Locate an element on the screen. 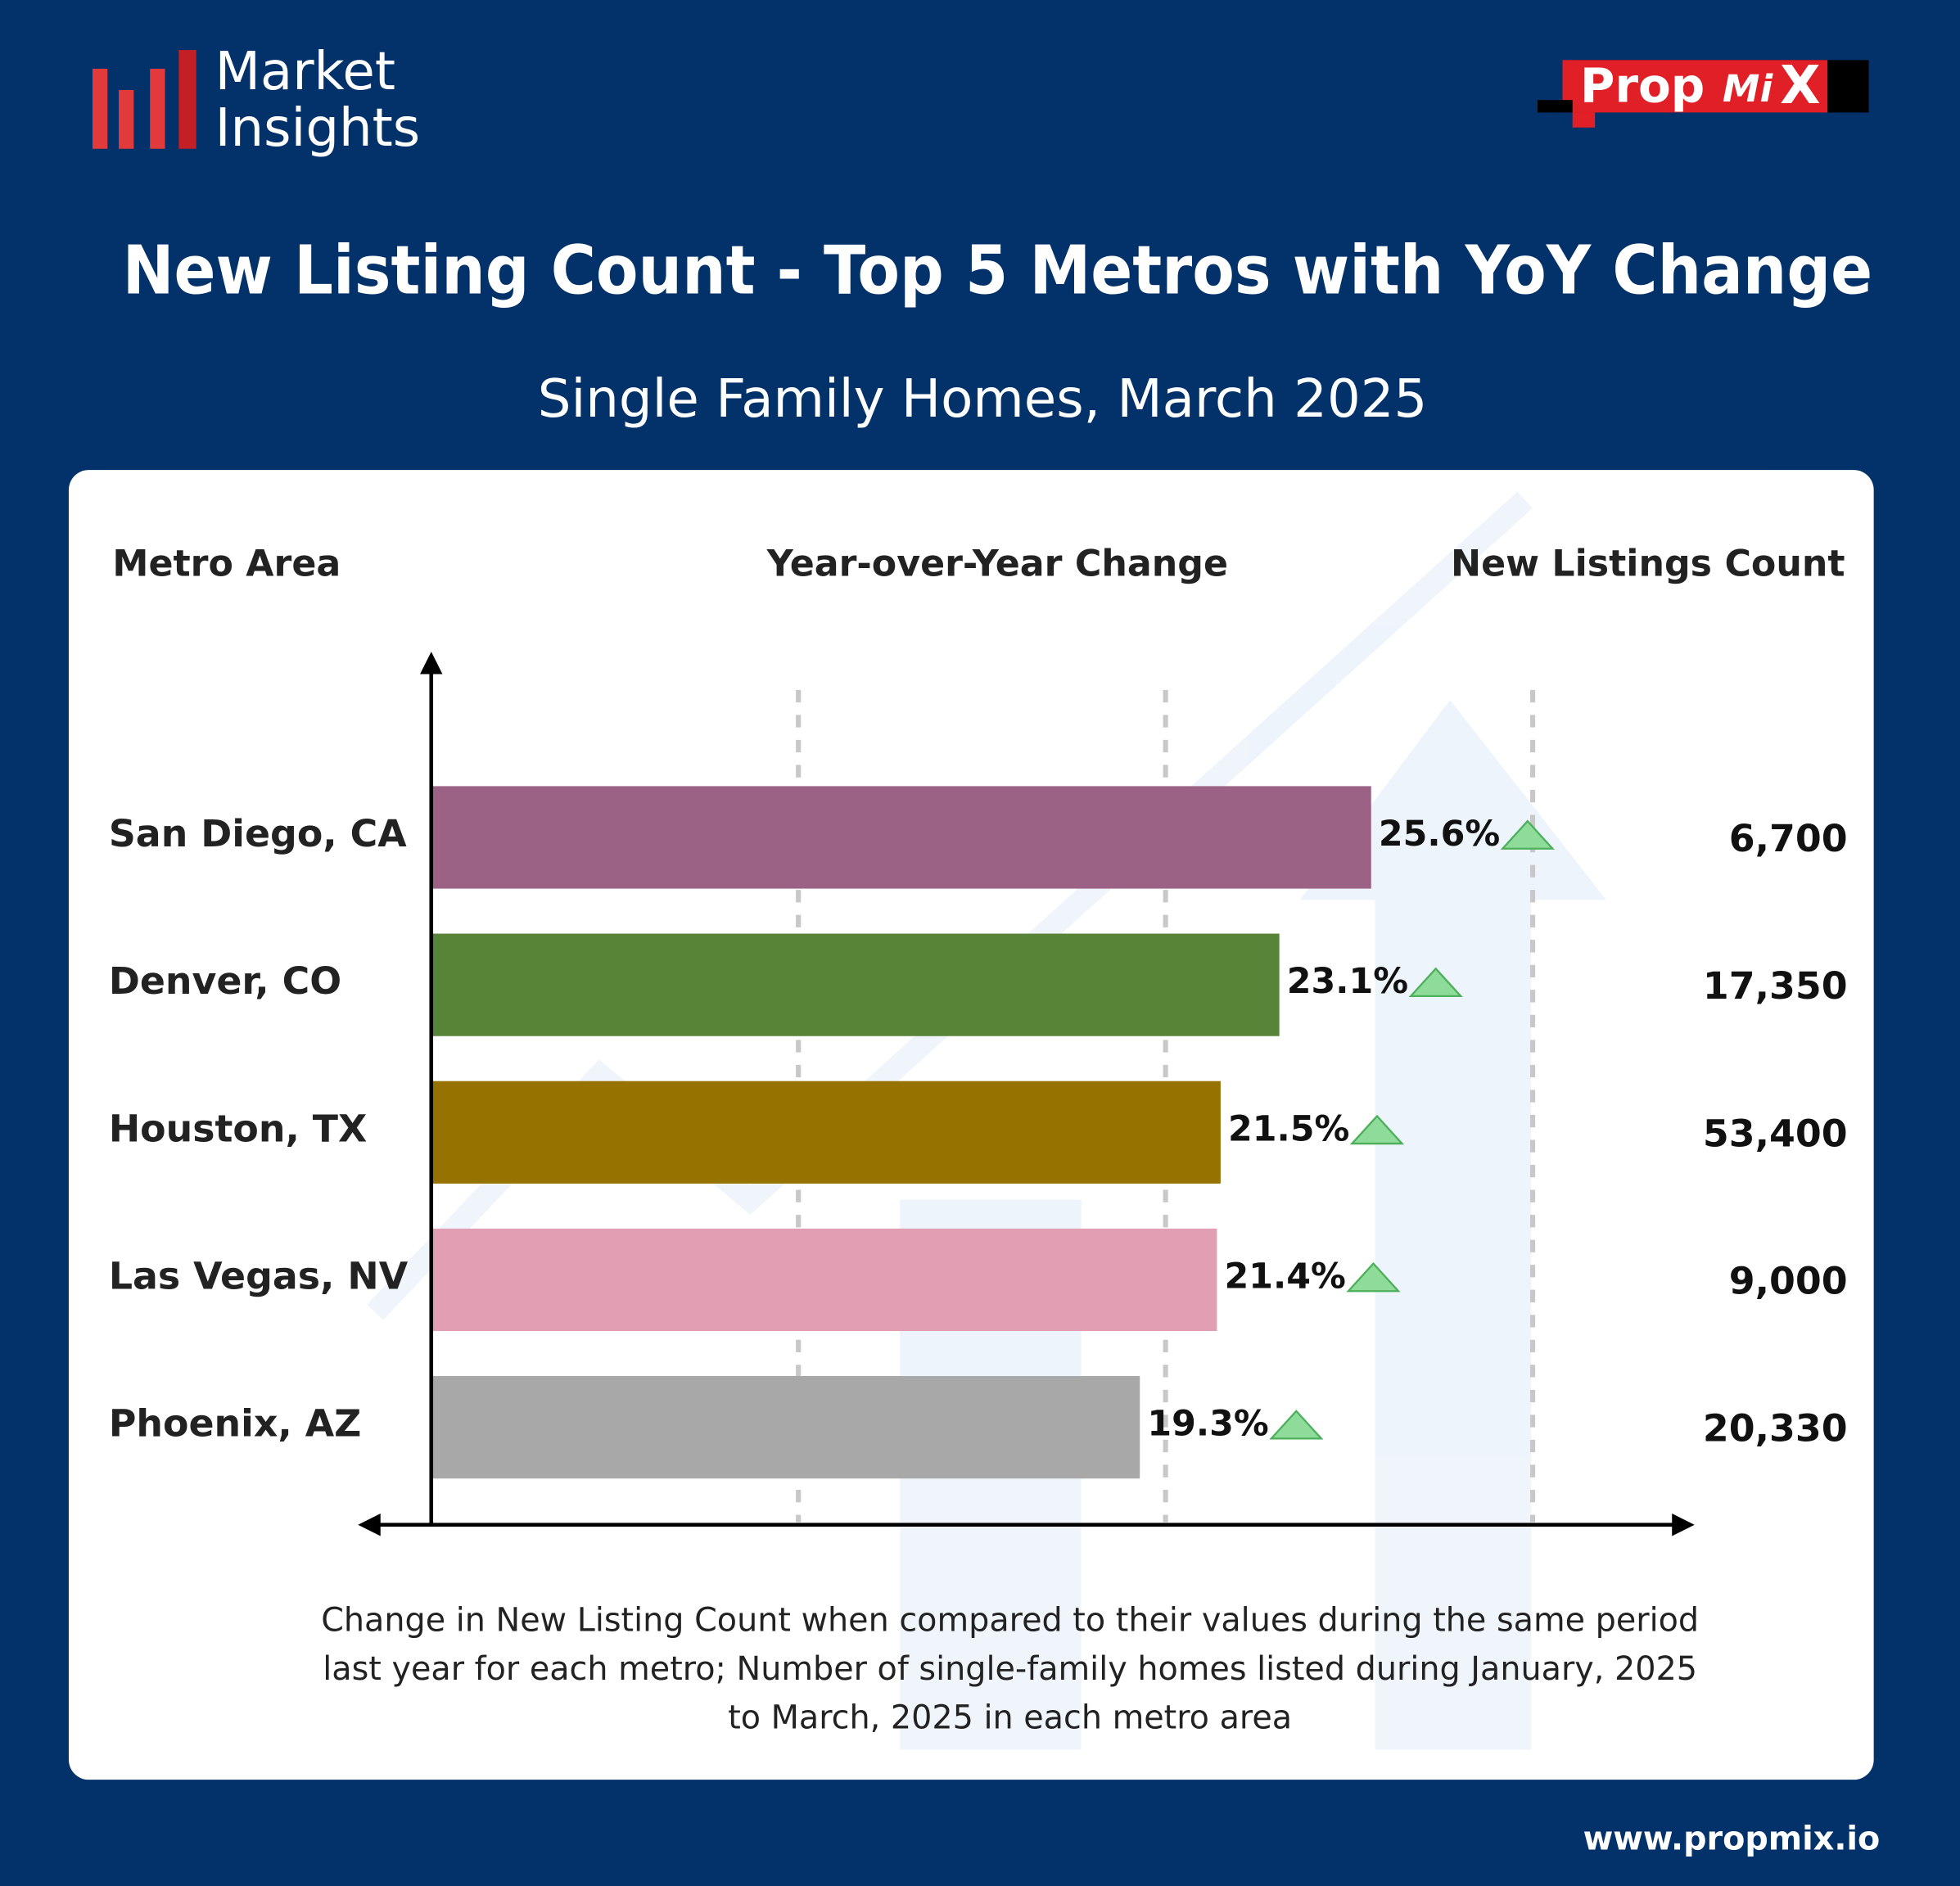 Image resolution: width=1960 pixels, height=1886 pixels. count-label: 53,400 is located at coordinates (1775, 1133).